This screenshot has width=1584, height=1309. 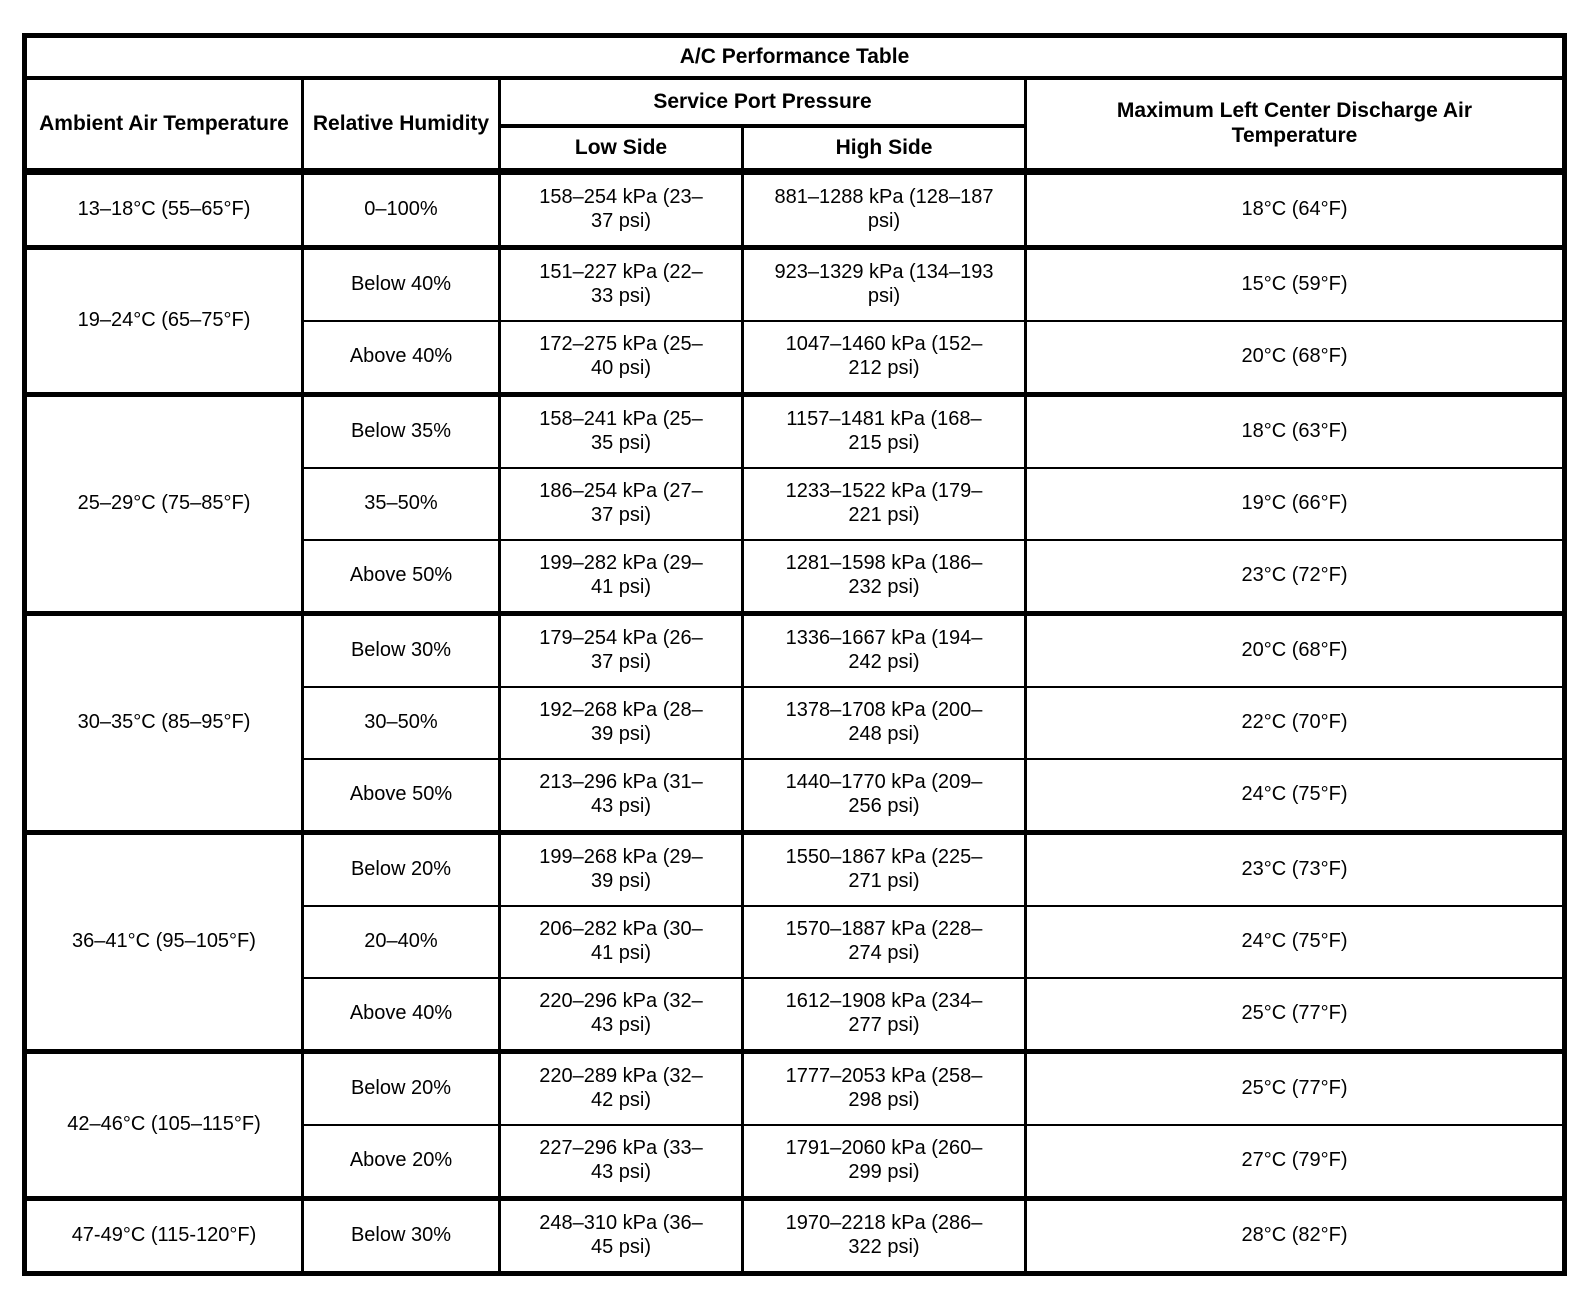 I want to click on table-title-row: A/C Performance Table, so click(x=794, y=57).